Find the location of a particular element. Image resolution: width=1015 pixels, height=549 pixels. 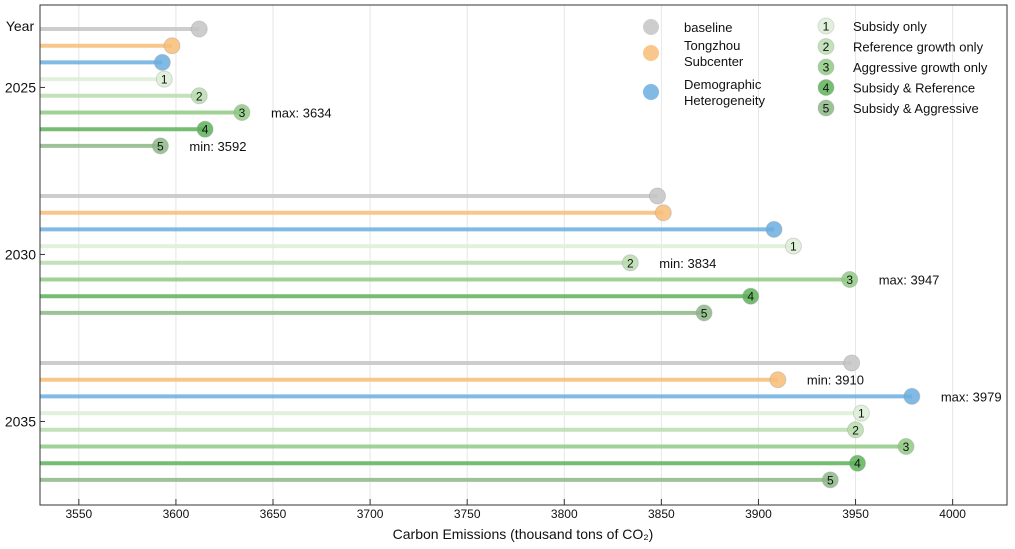

x-tick-label: 3550 is located at coordinates (78, 514).